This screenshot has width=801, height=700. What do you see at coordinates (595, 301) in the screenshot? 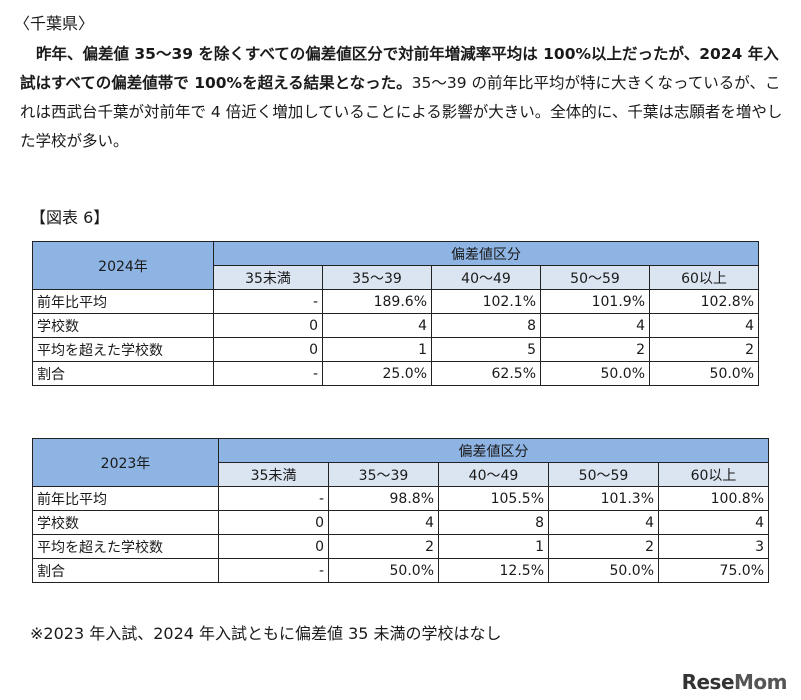
I see `table-cell: 101.9%` at bounding box center [595, 301].